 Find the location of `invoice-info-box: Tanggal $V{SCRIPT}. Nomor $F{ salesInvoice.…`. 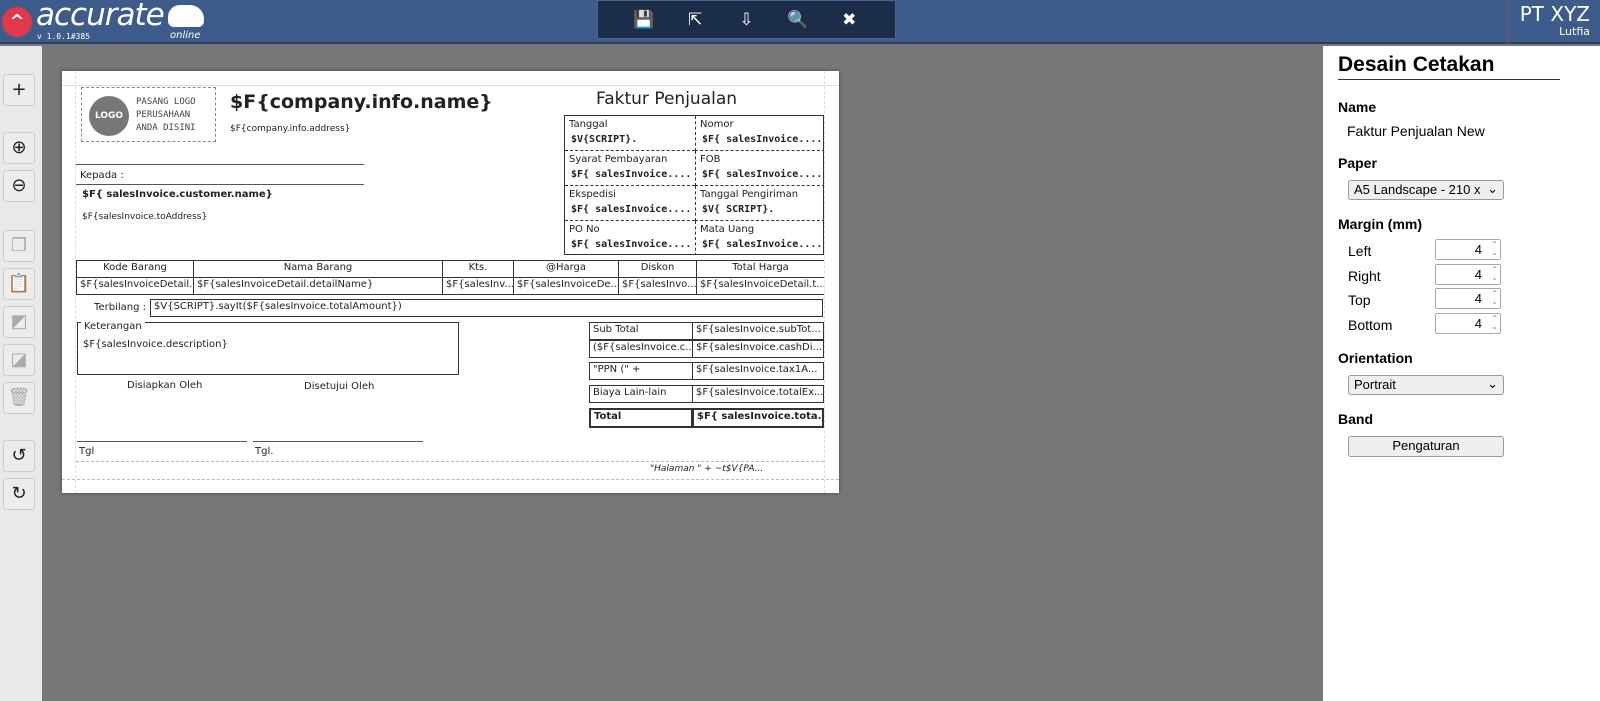

invoice-info-box: Tanggal $V{SCRIPT}. Nomor $F{ salesInvoice.… is located at coordinates (694, 185).